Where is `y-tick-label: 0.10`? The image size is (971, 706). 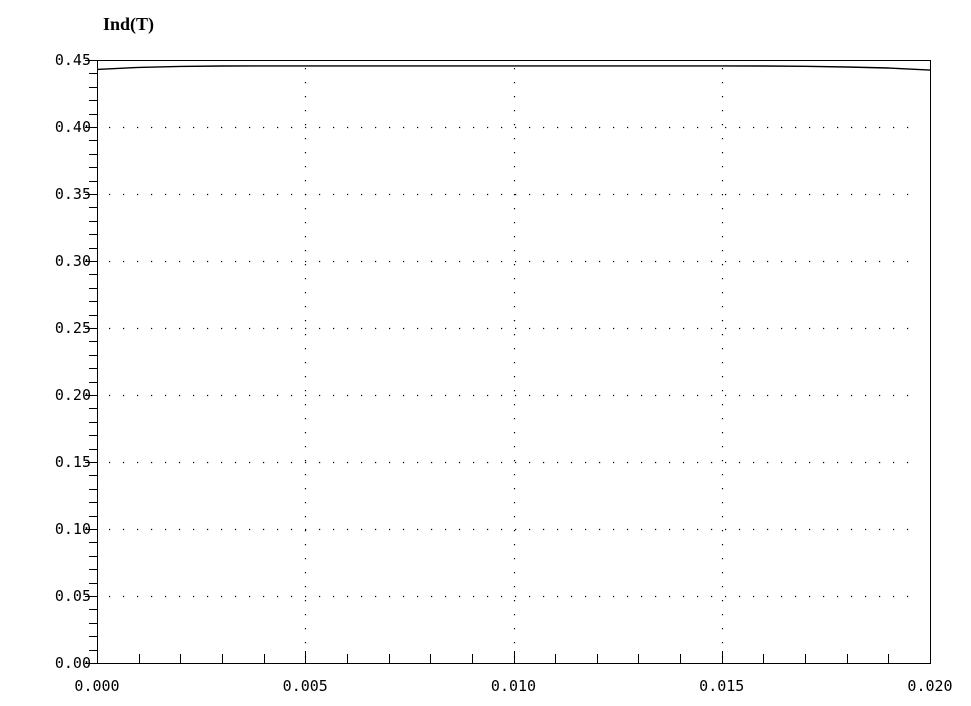 y-tick-label: 0.10 is located at coordinates (73, 529).